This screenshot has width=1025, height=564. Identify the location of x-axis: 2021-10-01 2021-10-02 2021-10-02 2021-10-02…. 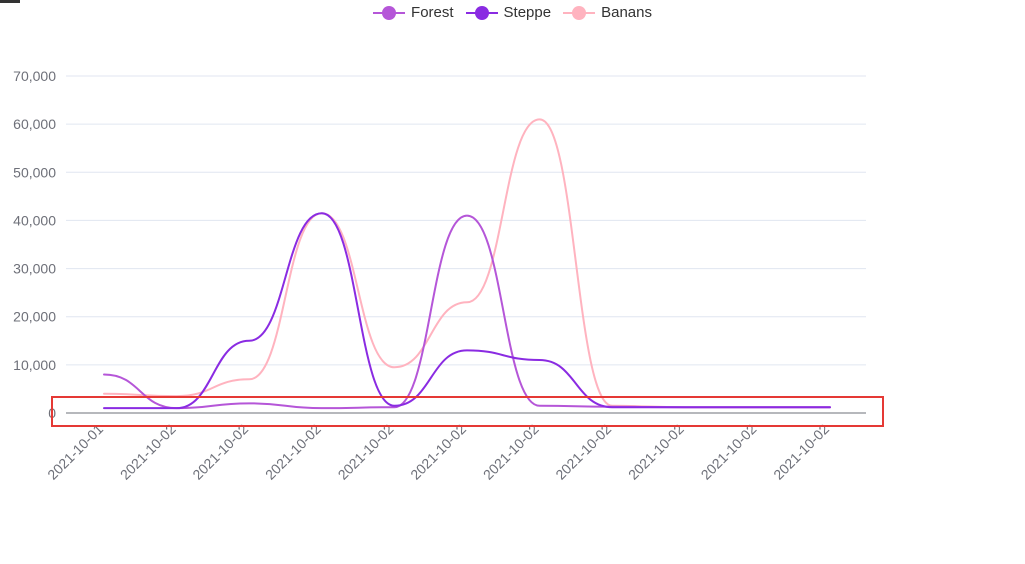
(455, 447).